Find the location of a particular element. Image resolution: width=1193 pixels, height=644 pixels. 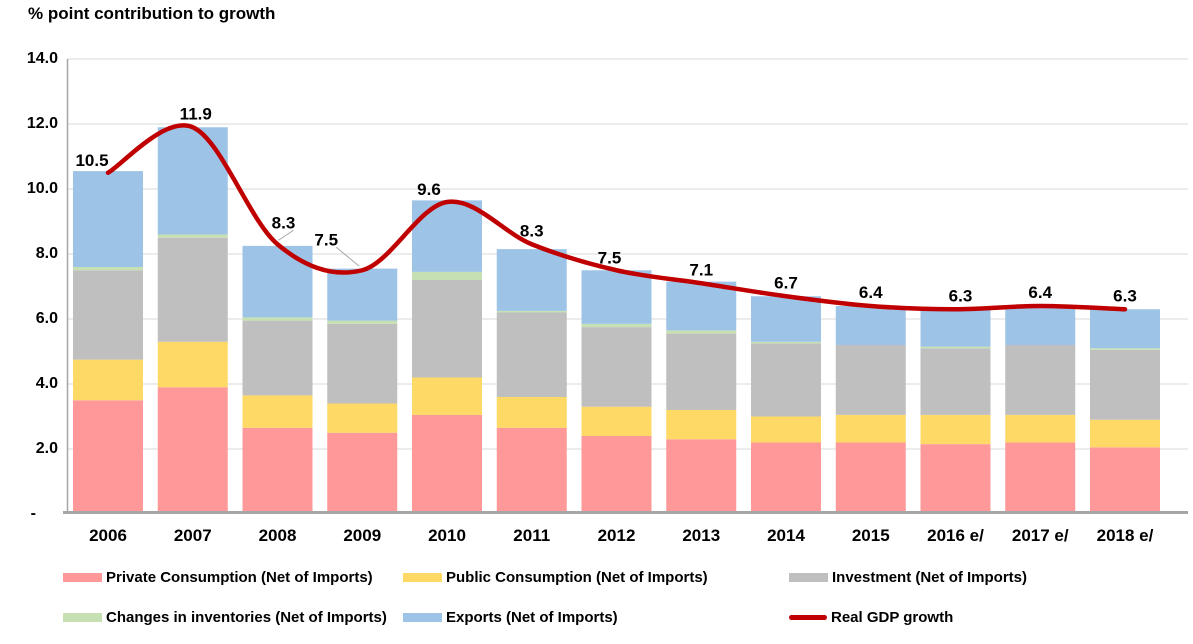

legend-item-gdp: Real GDP growth is located at coordinates (871, 617).